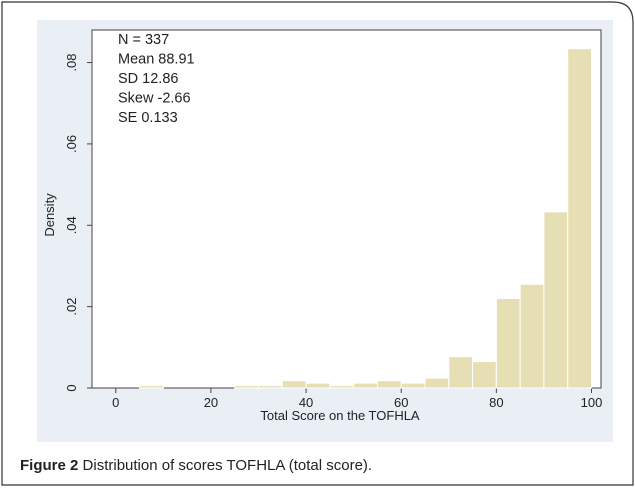 The width and height of the screenshot is (635, 492). What do you see at coordinates (49, 215) in the screenshot?
I see `y-axis-label: Density` at bounding box center [49, 215].